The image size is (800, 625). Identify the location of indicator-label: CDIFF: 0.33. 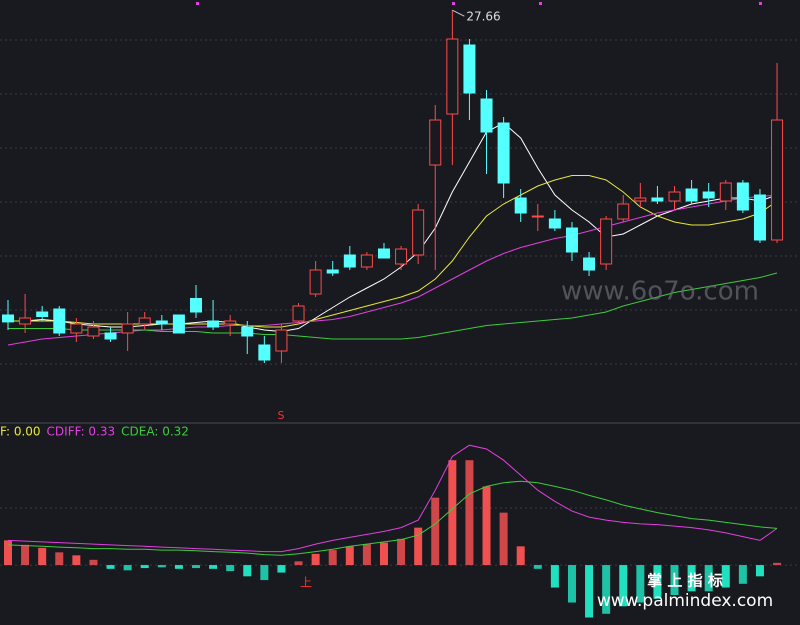
(81, 432).